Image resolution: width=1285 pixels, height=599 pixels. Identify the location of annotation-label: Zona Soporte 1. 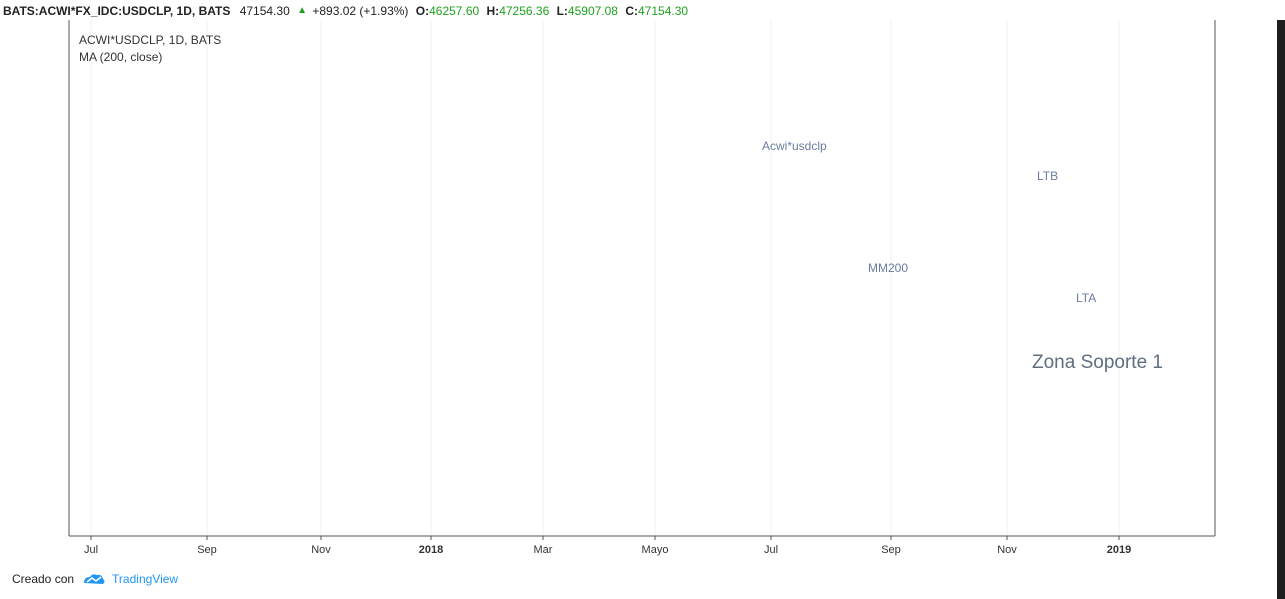
(1097, 362).